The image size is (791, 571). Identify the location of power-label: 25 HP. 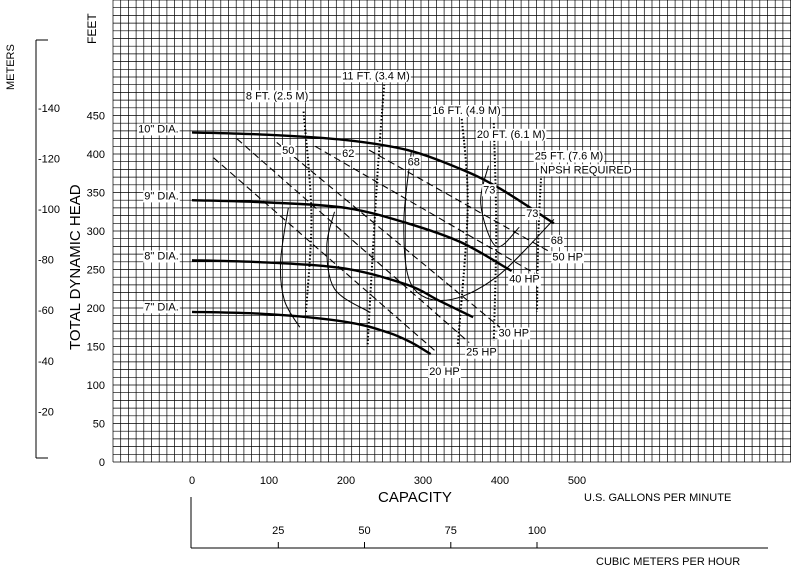
(481, 353).